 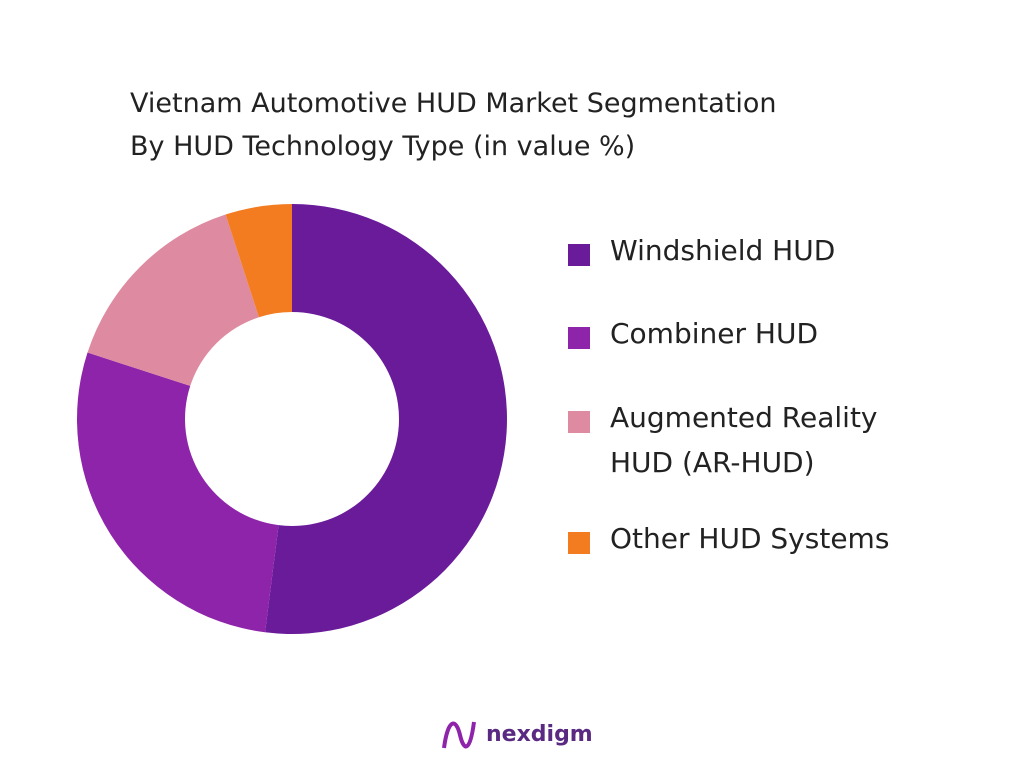 I want to click on legend-item: Augmented Reality HUD (AR-HUD), so click(x=754, y=443).